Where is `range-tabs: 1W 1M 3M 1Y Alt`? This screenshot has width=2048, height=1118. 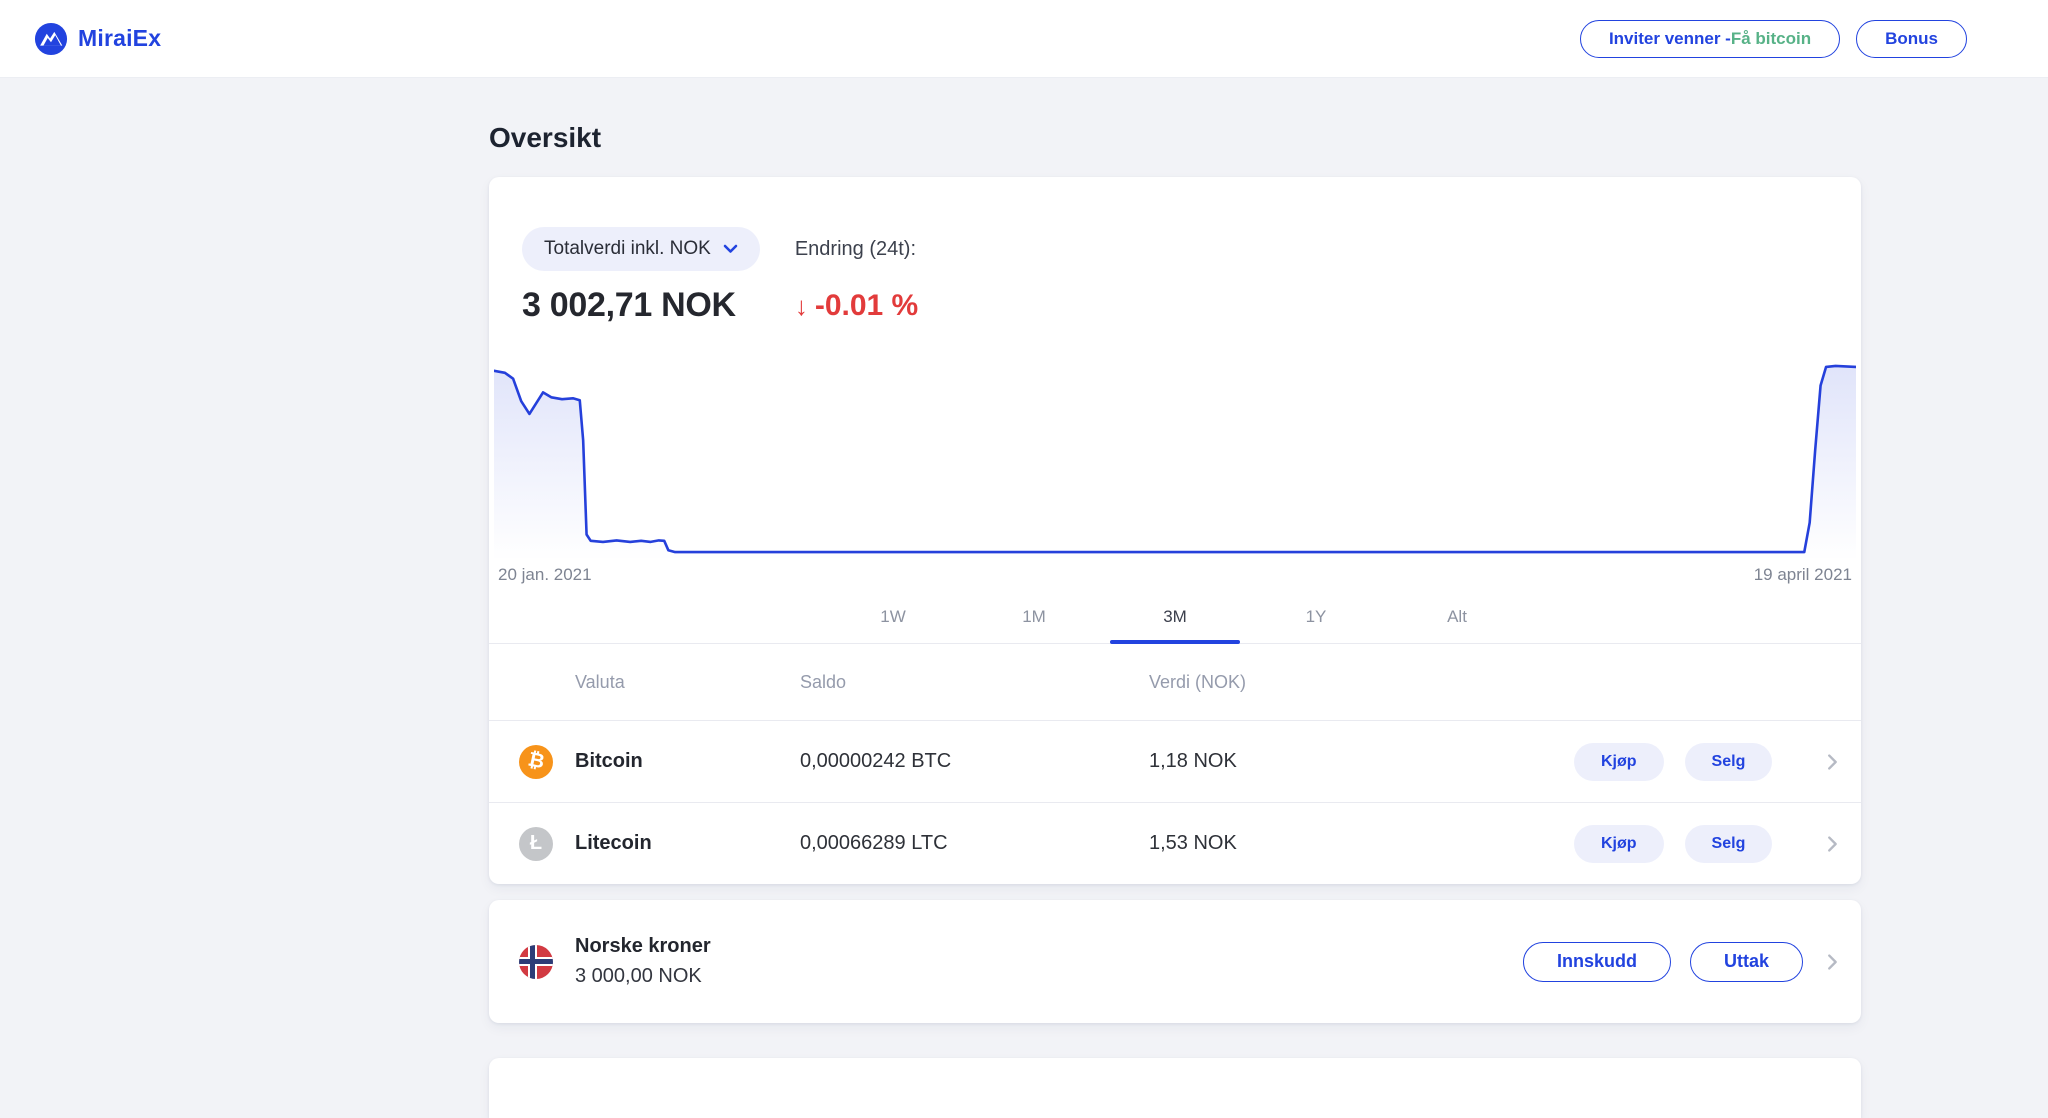 range-tabs: 1W 1M 3M 1Y Alt is located at coordinates (1175, 619).